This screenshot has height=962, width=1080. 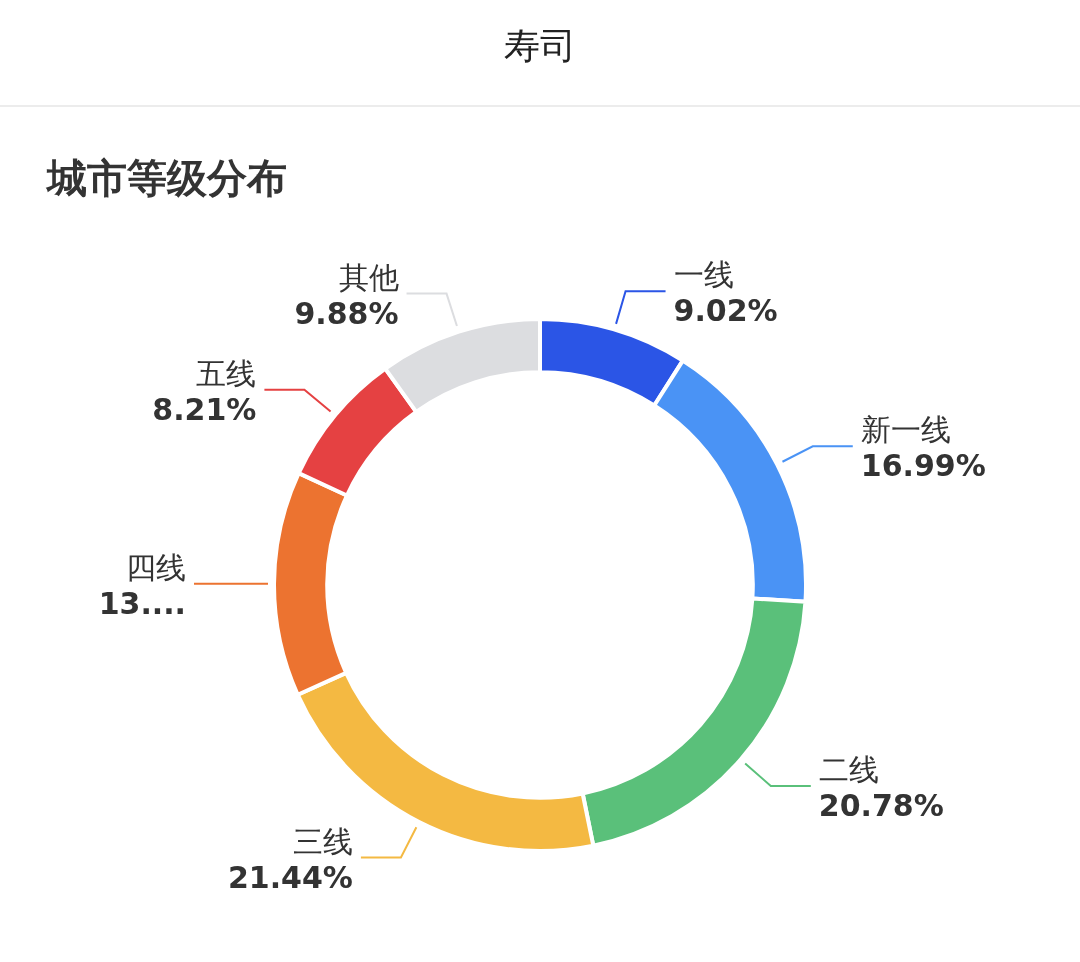 What do you see at coordinates (368, 277) in the screenshot?
I see `slice-label: 其他` at bounding box center [368, 277].